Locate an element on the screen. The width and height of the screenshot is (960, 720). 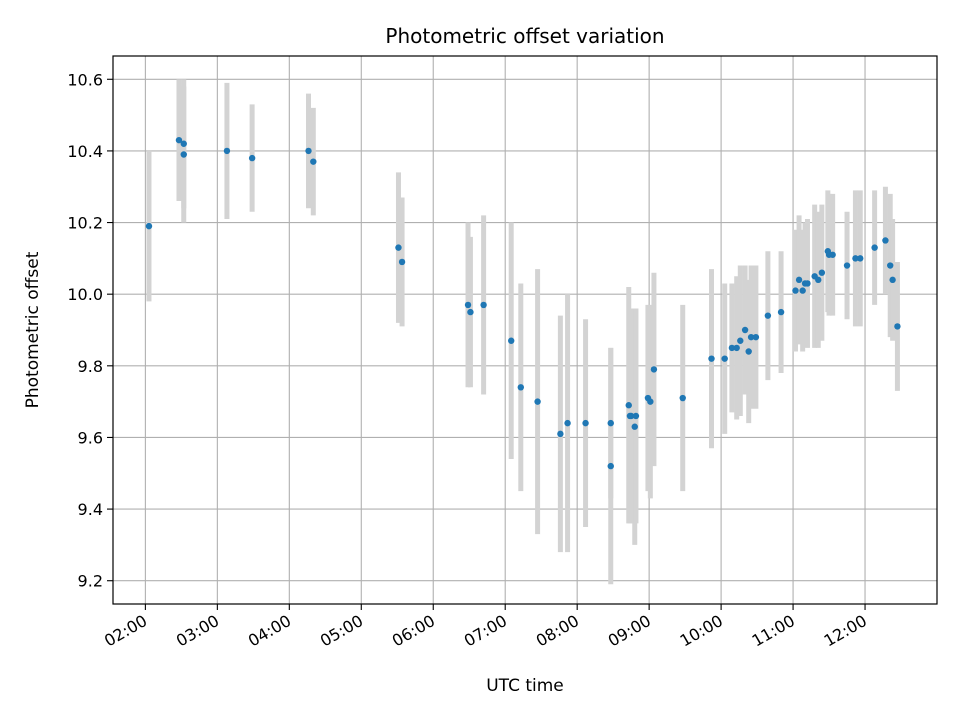
y-tick-label: 10.2 is located at coordinates (85, 223).